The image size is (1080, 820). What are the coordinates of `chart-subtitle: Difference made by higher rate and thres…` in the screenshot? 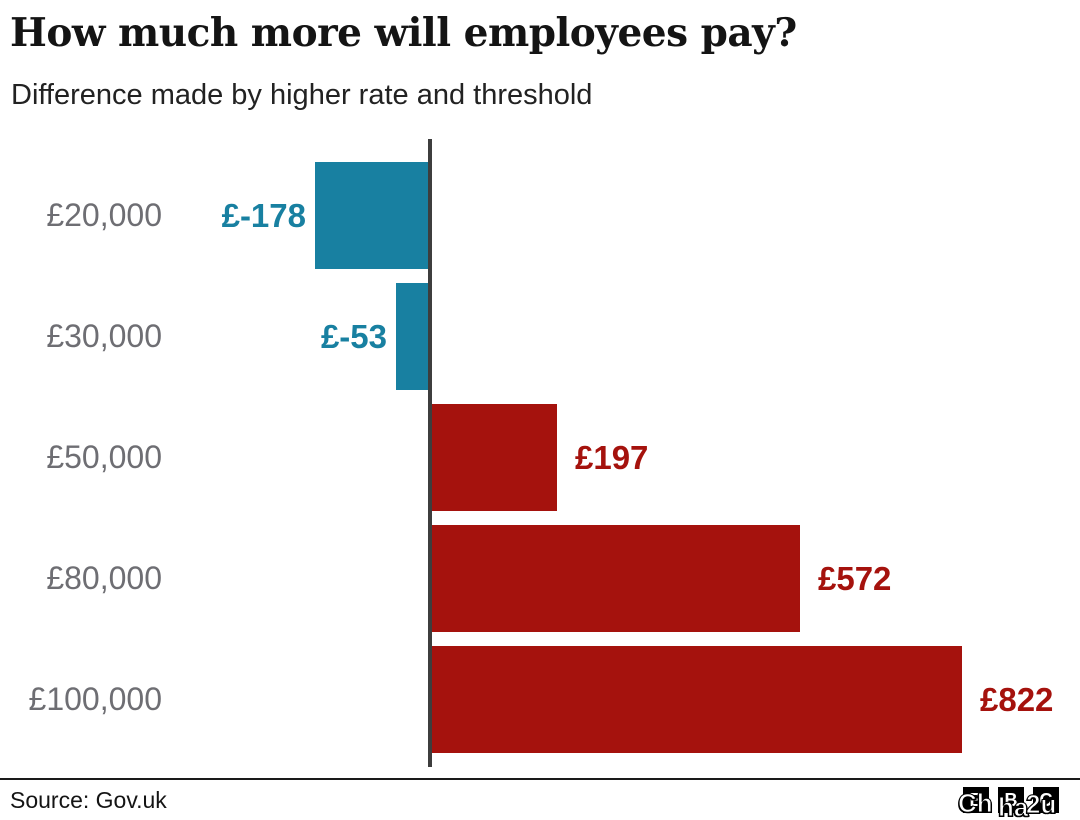 It's located at (302, 95).